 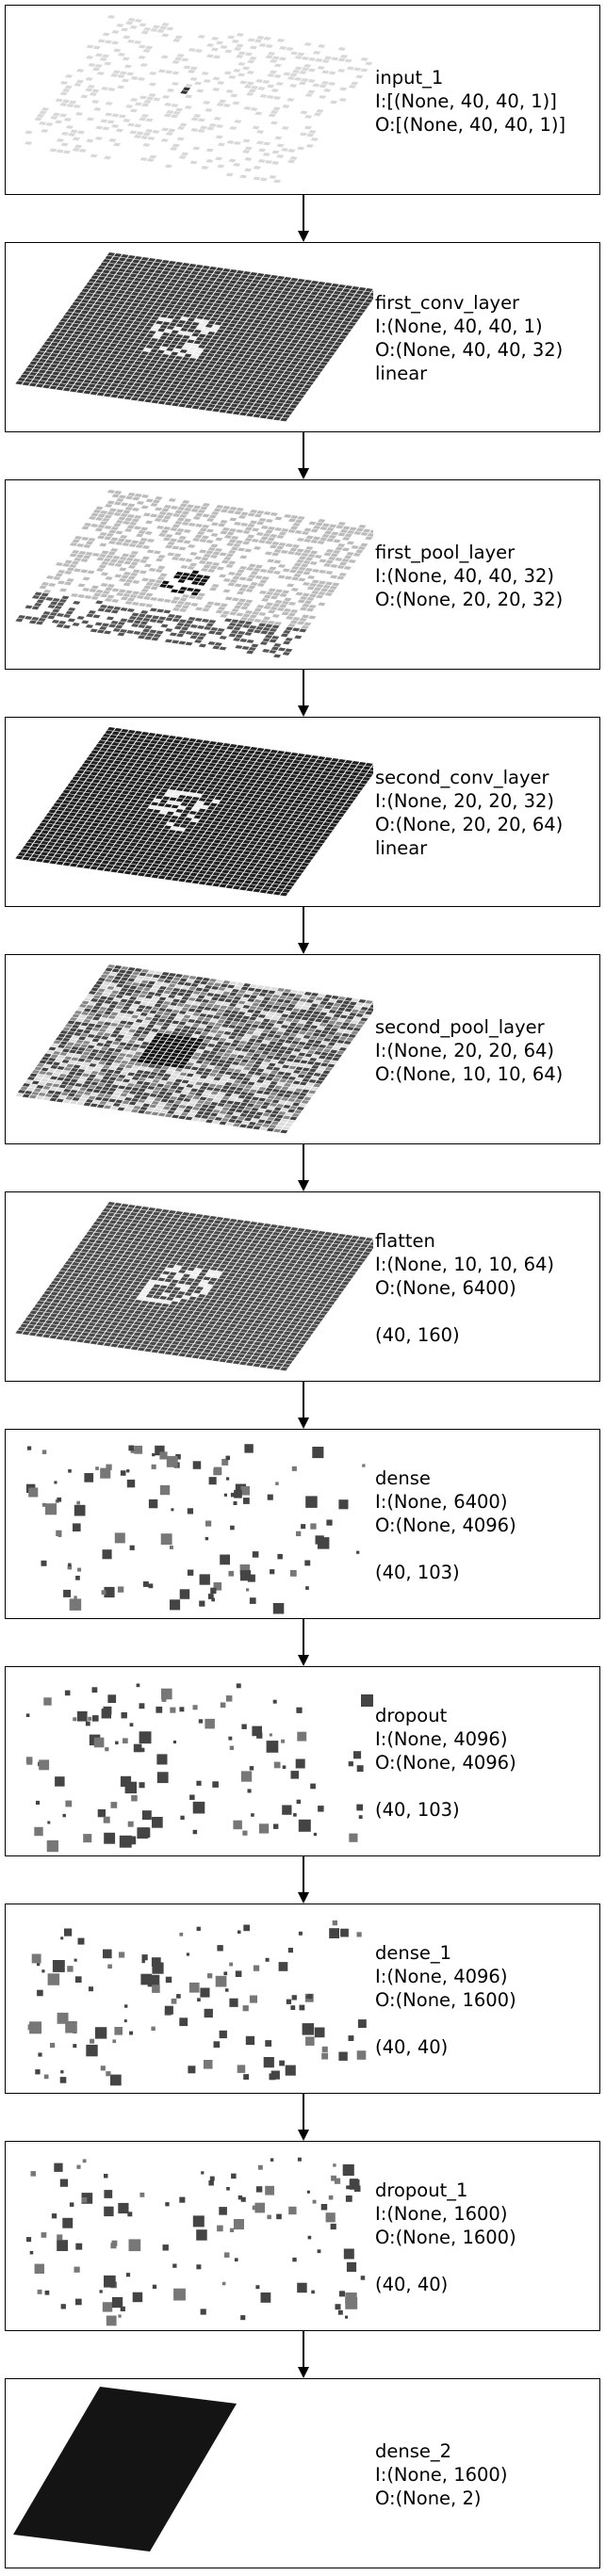 I want to click on activation-block, so click(x=125, y=2469).